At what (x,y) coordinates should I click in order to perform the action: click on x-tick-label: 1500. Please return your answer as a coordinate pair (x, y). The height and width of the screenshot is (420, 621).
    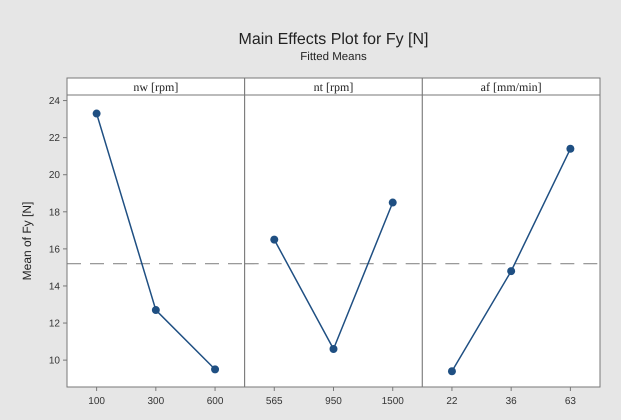
    Looking at the image, I should click on (393, 401).